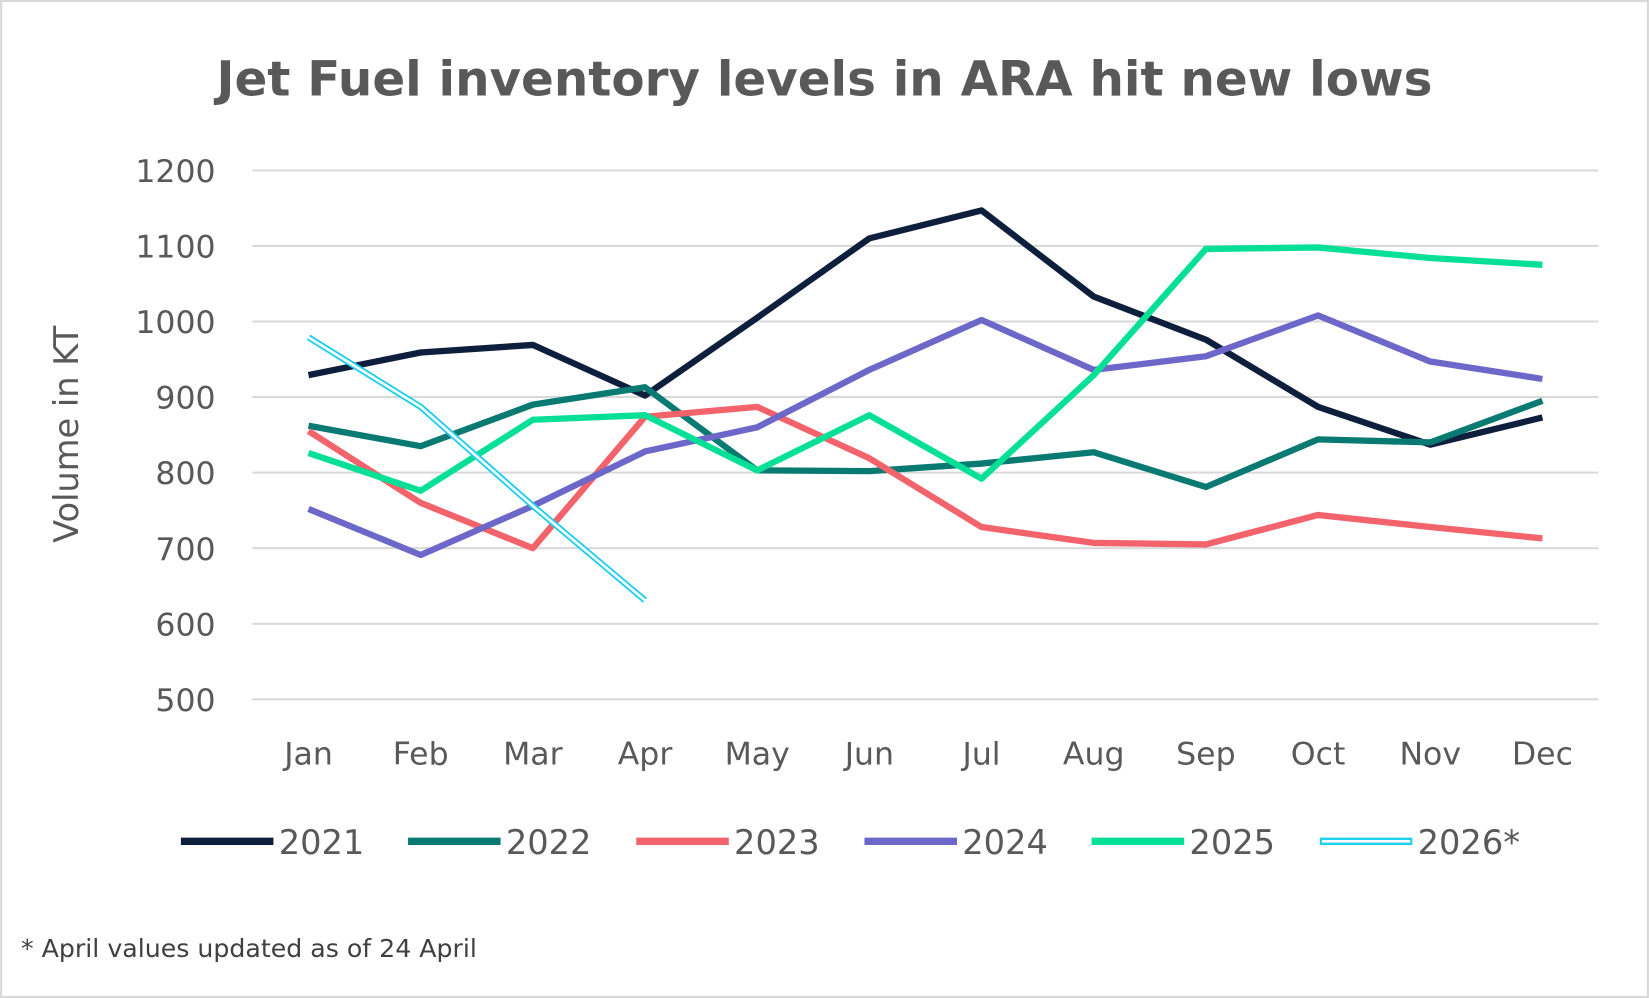 This screenshot has height=998, width=1649. I want to click on y-tick-label: 1100, so click(175, 247).